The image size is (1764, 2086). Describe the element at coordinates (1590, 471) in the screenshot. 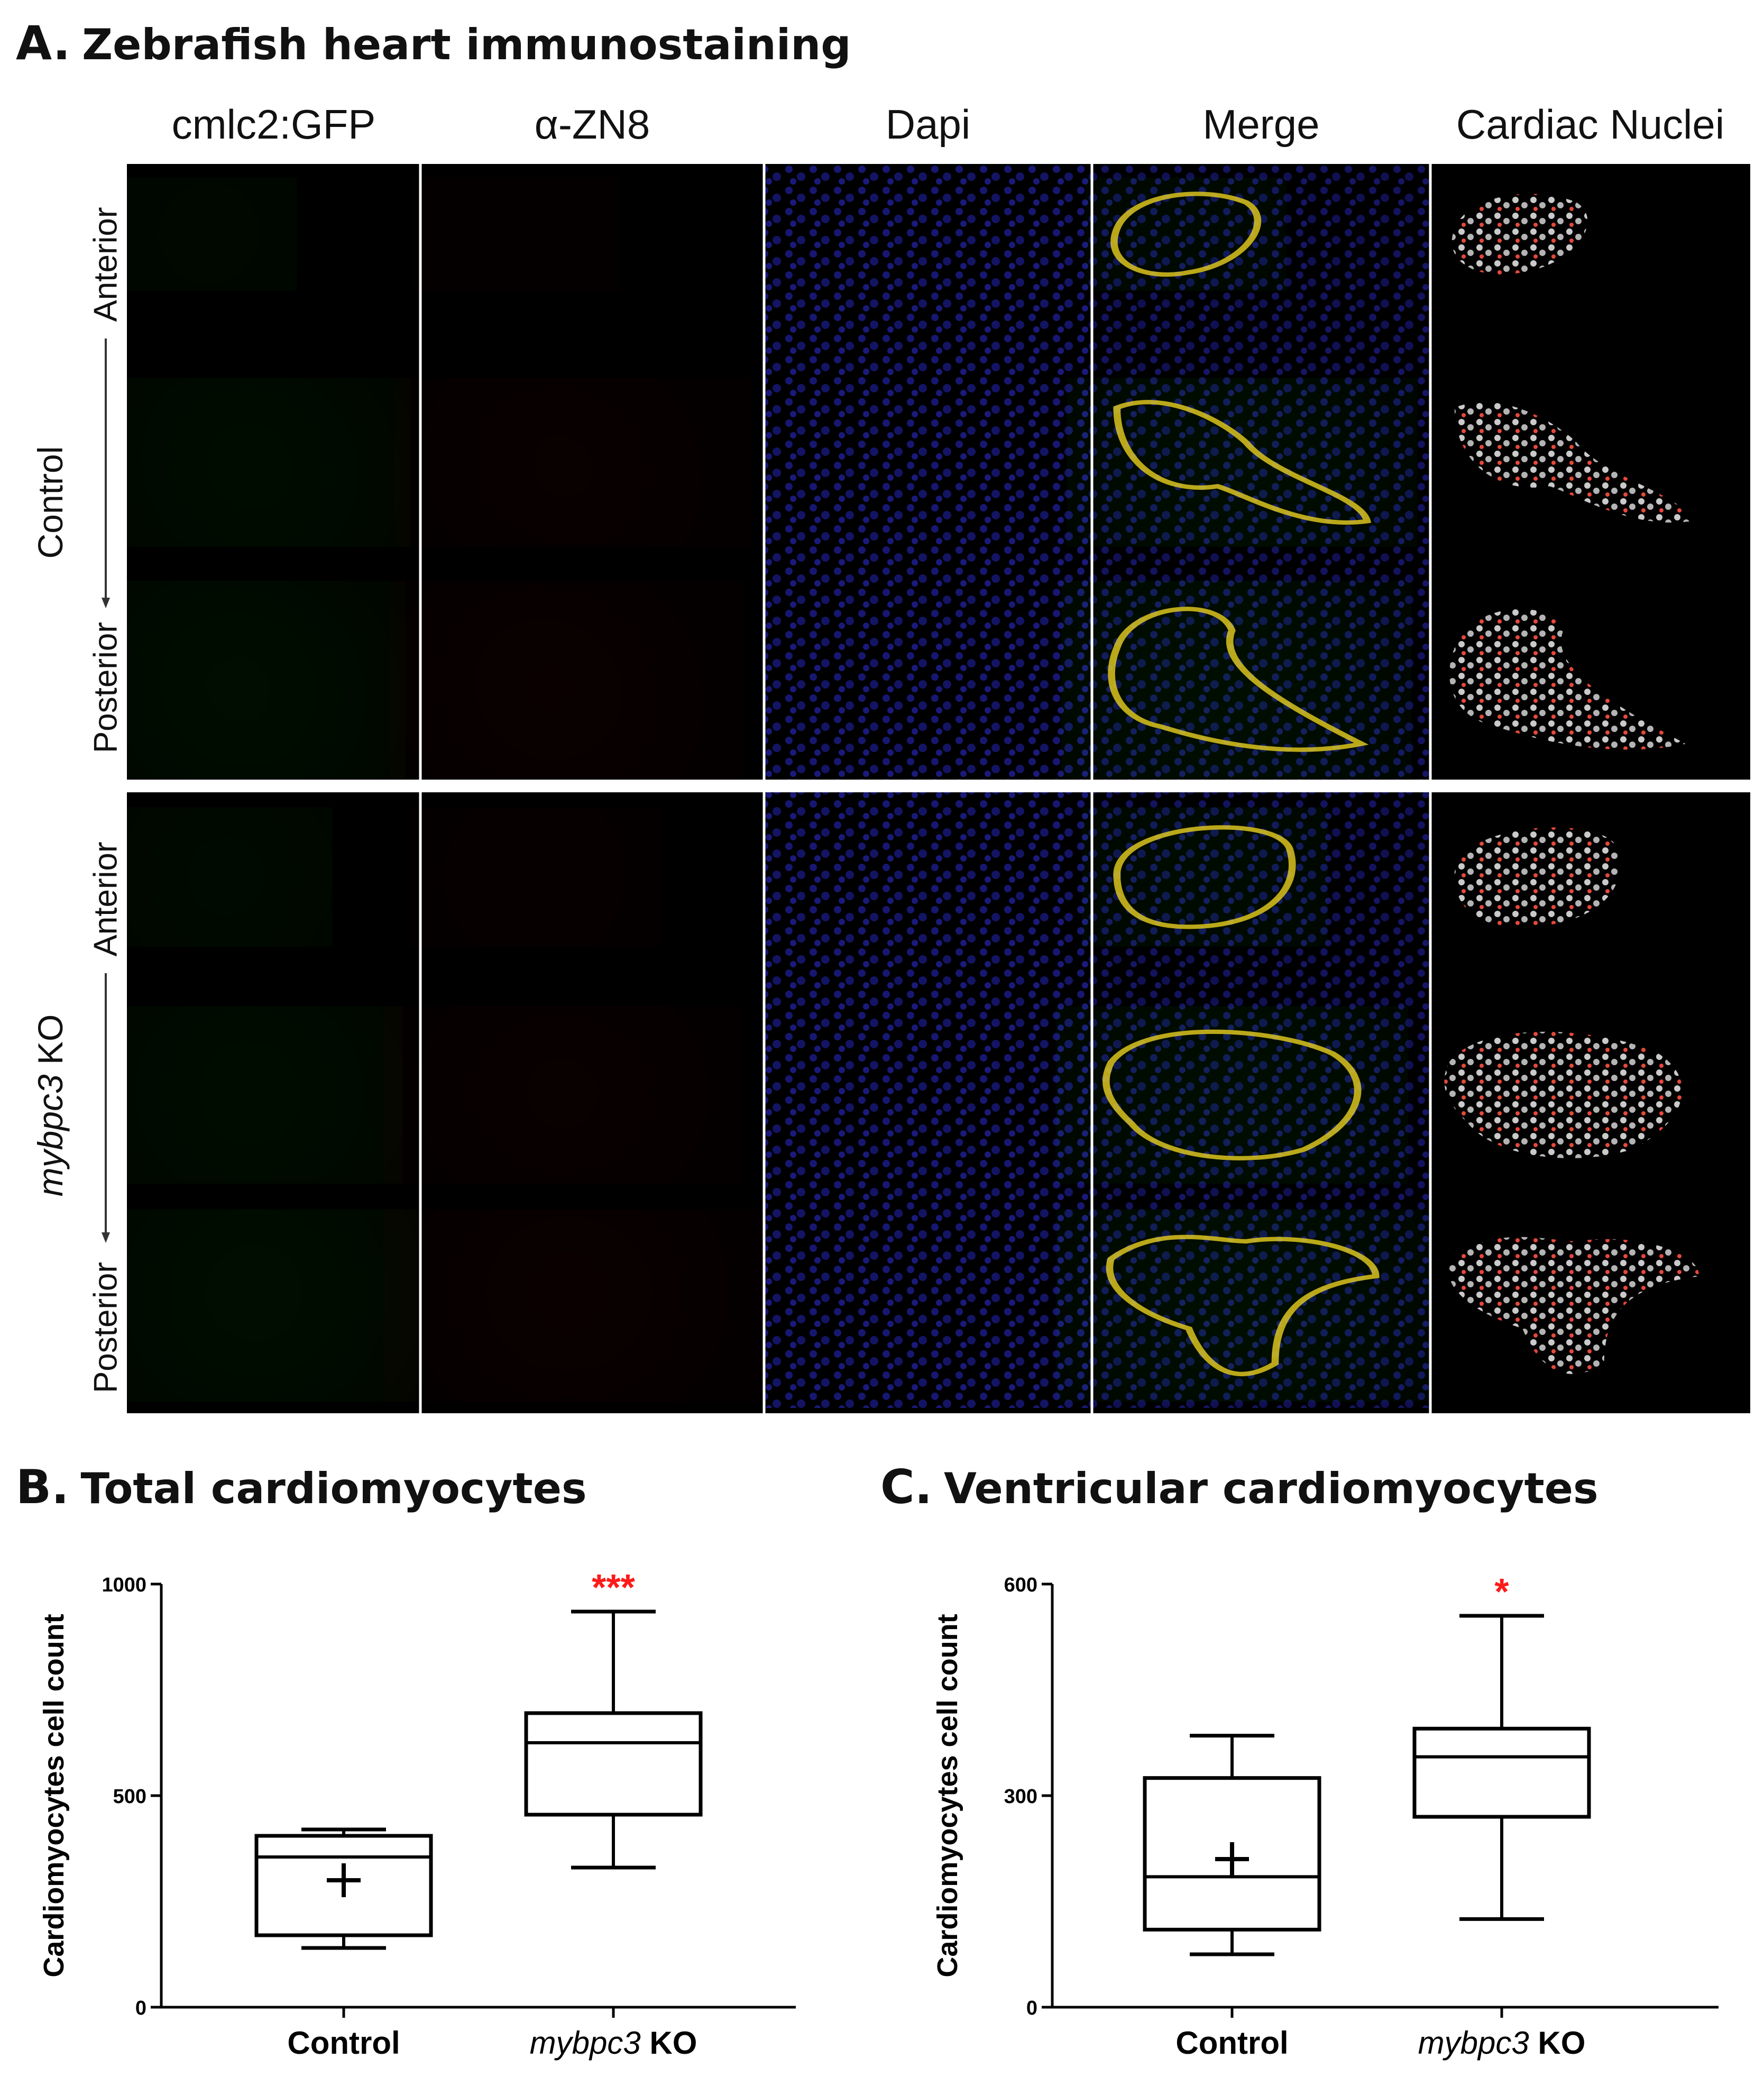

I see `micro-tile-r2-nuclei` at that location.